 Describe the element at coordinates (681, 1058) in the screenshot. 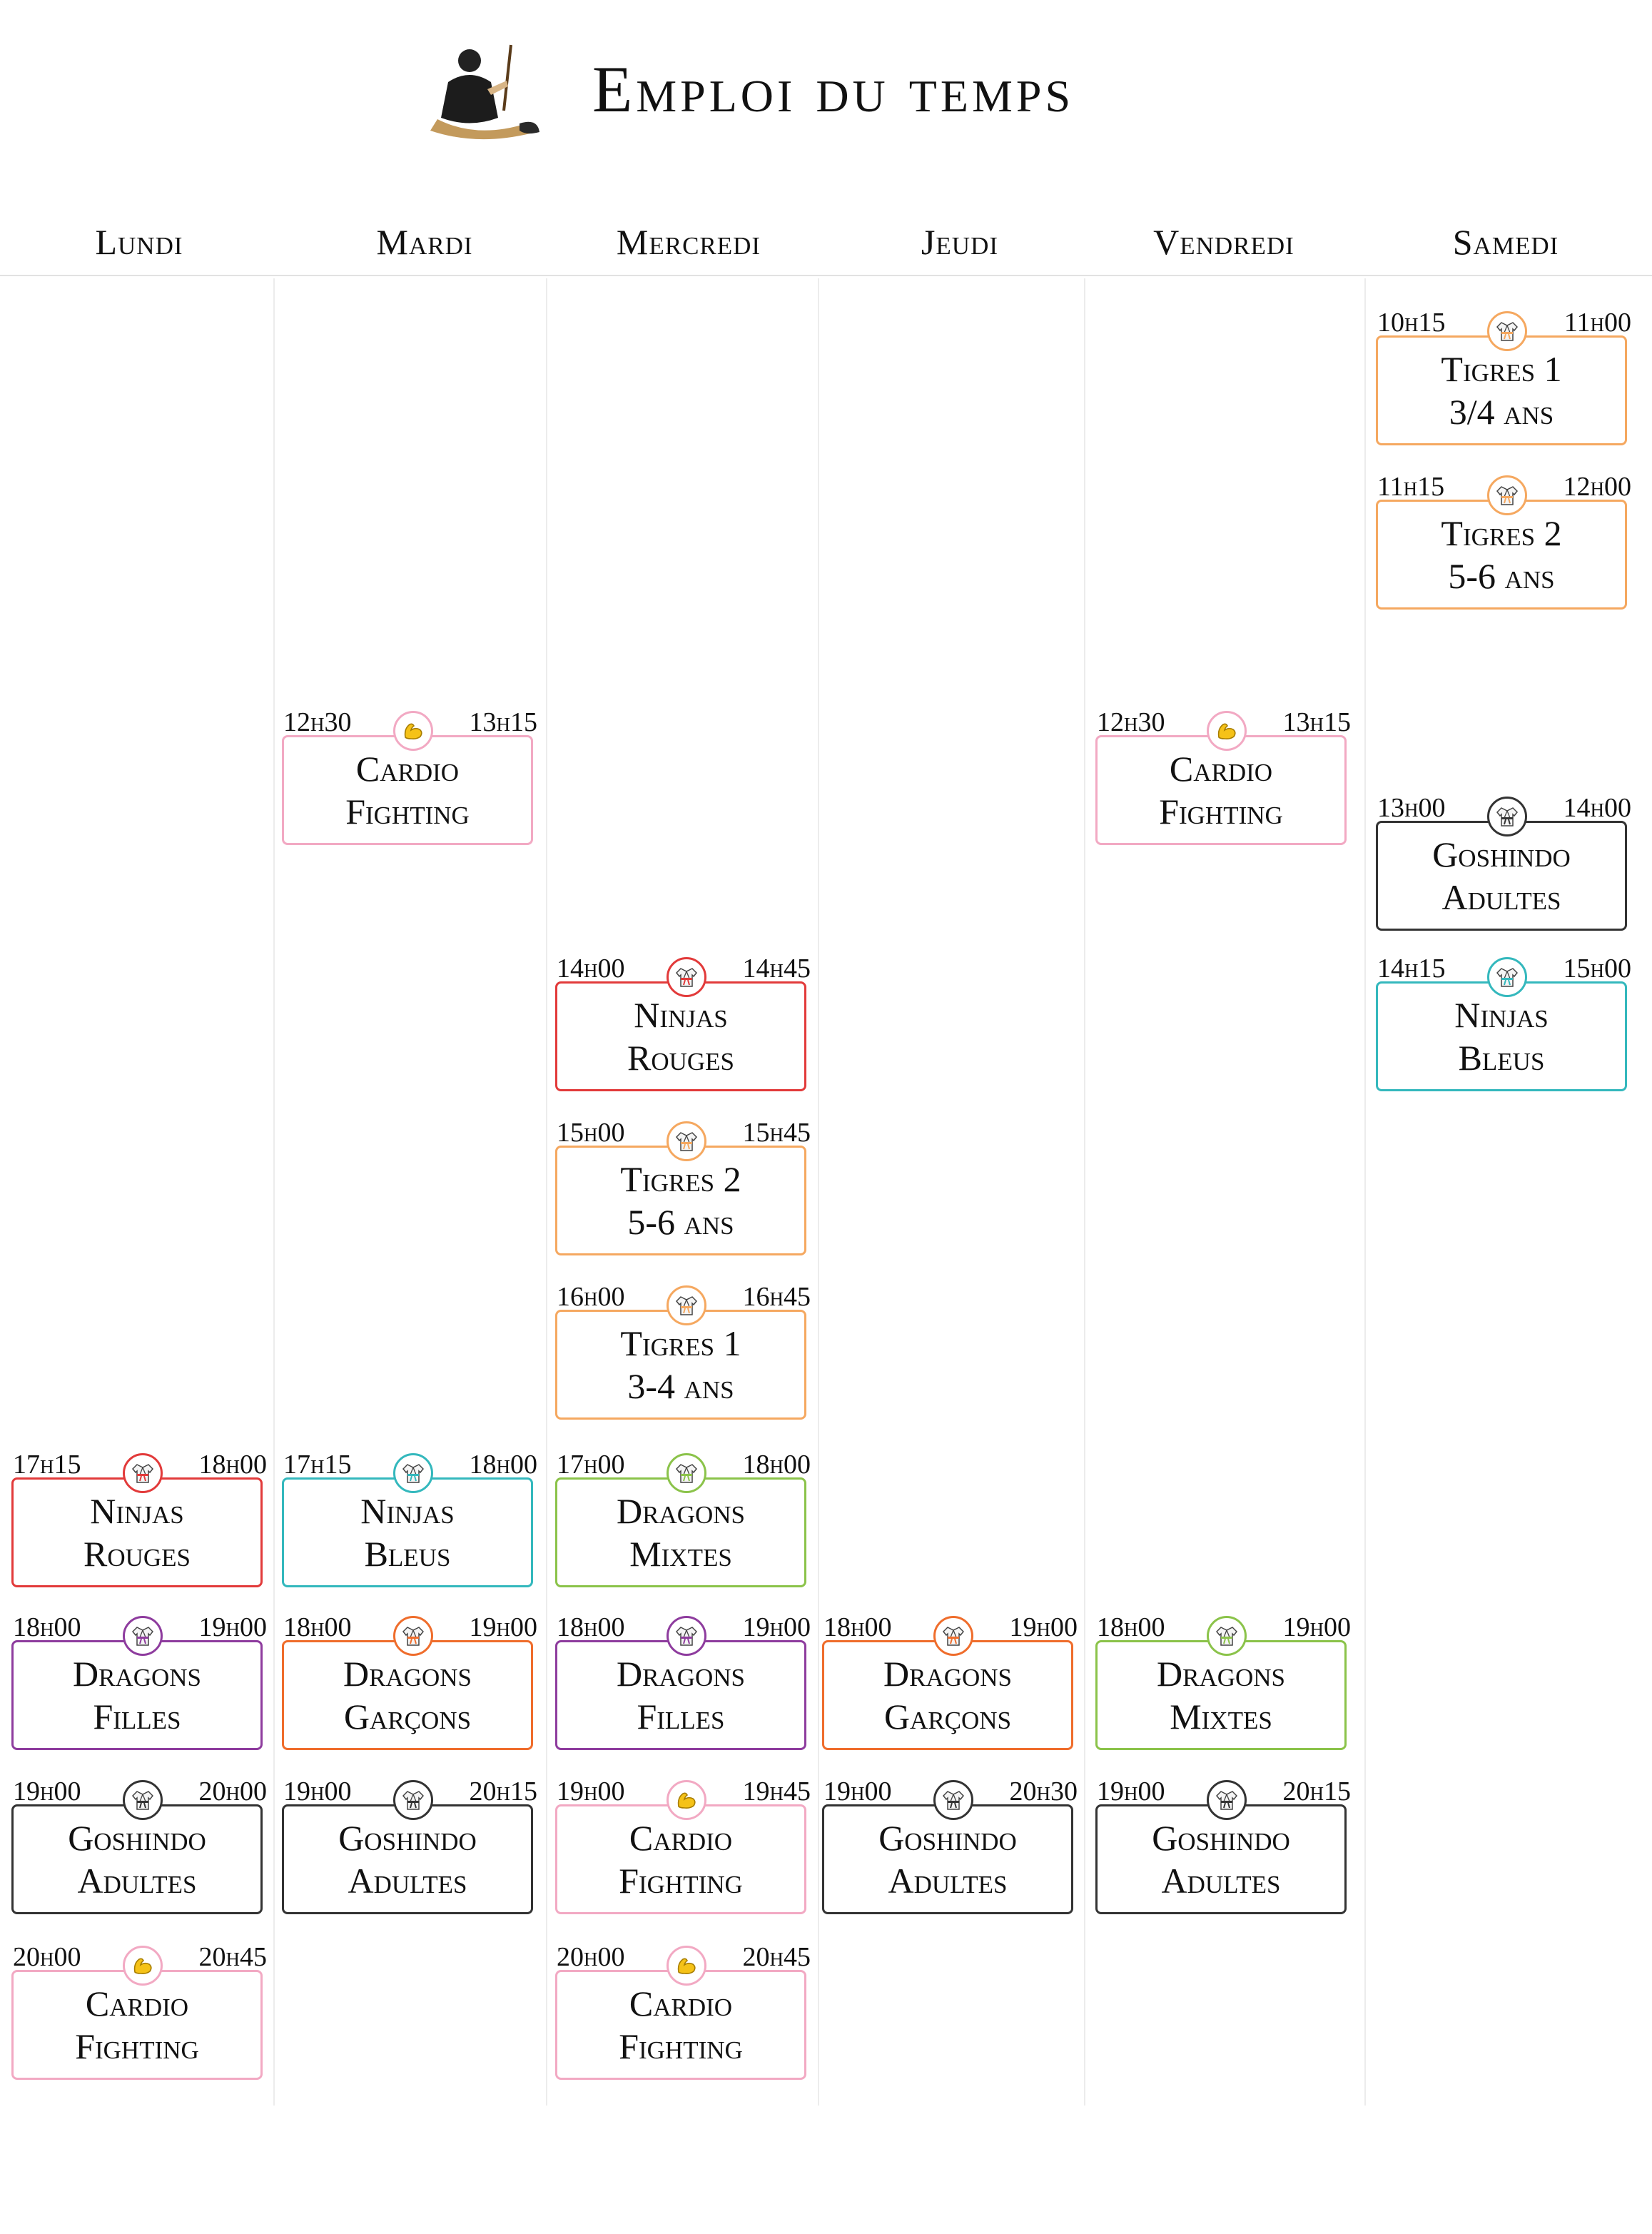

I see `class-subtitle: Rouges` at that location.